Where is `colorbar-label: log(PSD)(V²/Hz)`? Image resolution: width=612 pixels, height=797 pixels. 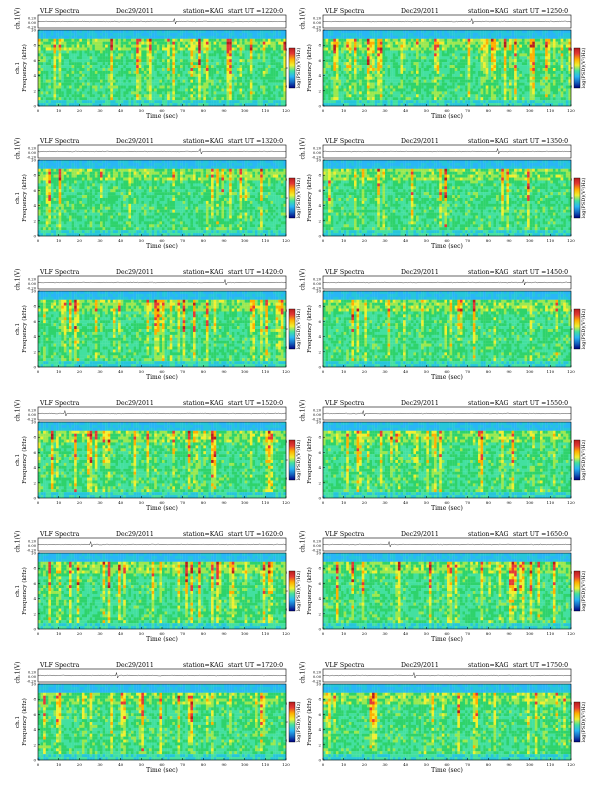
colorbar-label: log(PSD)(V²/Hz) is located at coordinates (298, 68).